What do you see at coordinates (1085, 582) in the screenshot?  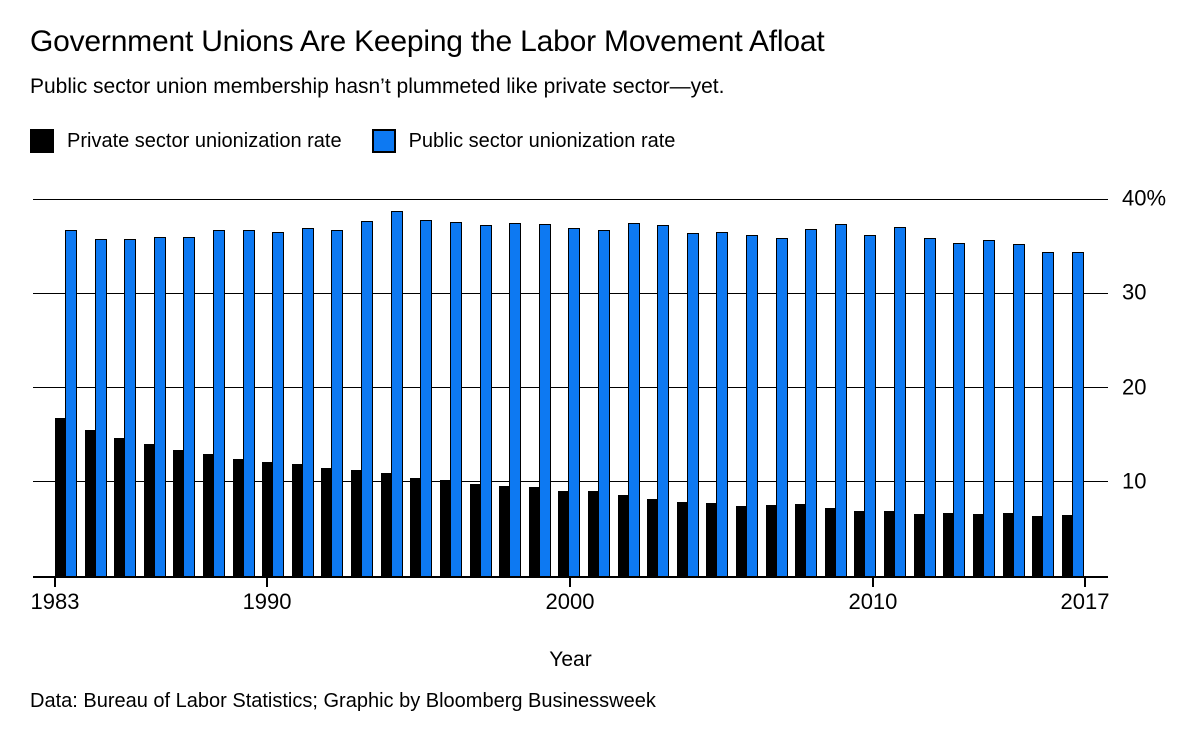 I see `x-tick-2017` at bounding box center [1085, 582].